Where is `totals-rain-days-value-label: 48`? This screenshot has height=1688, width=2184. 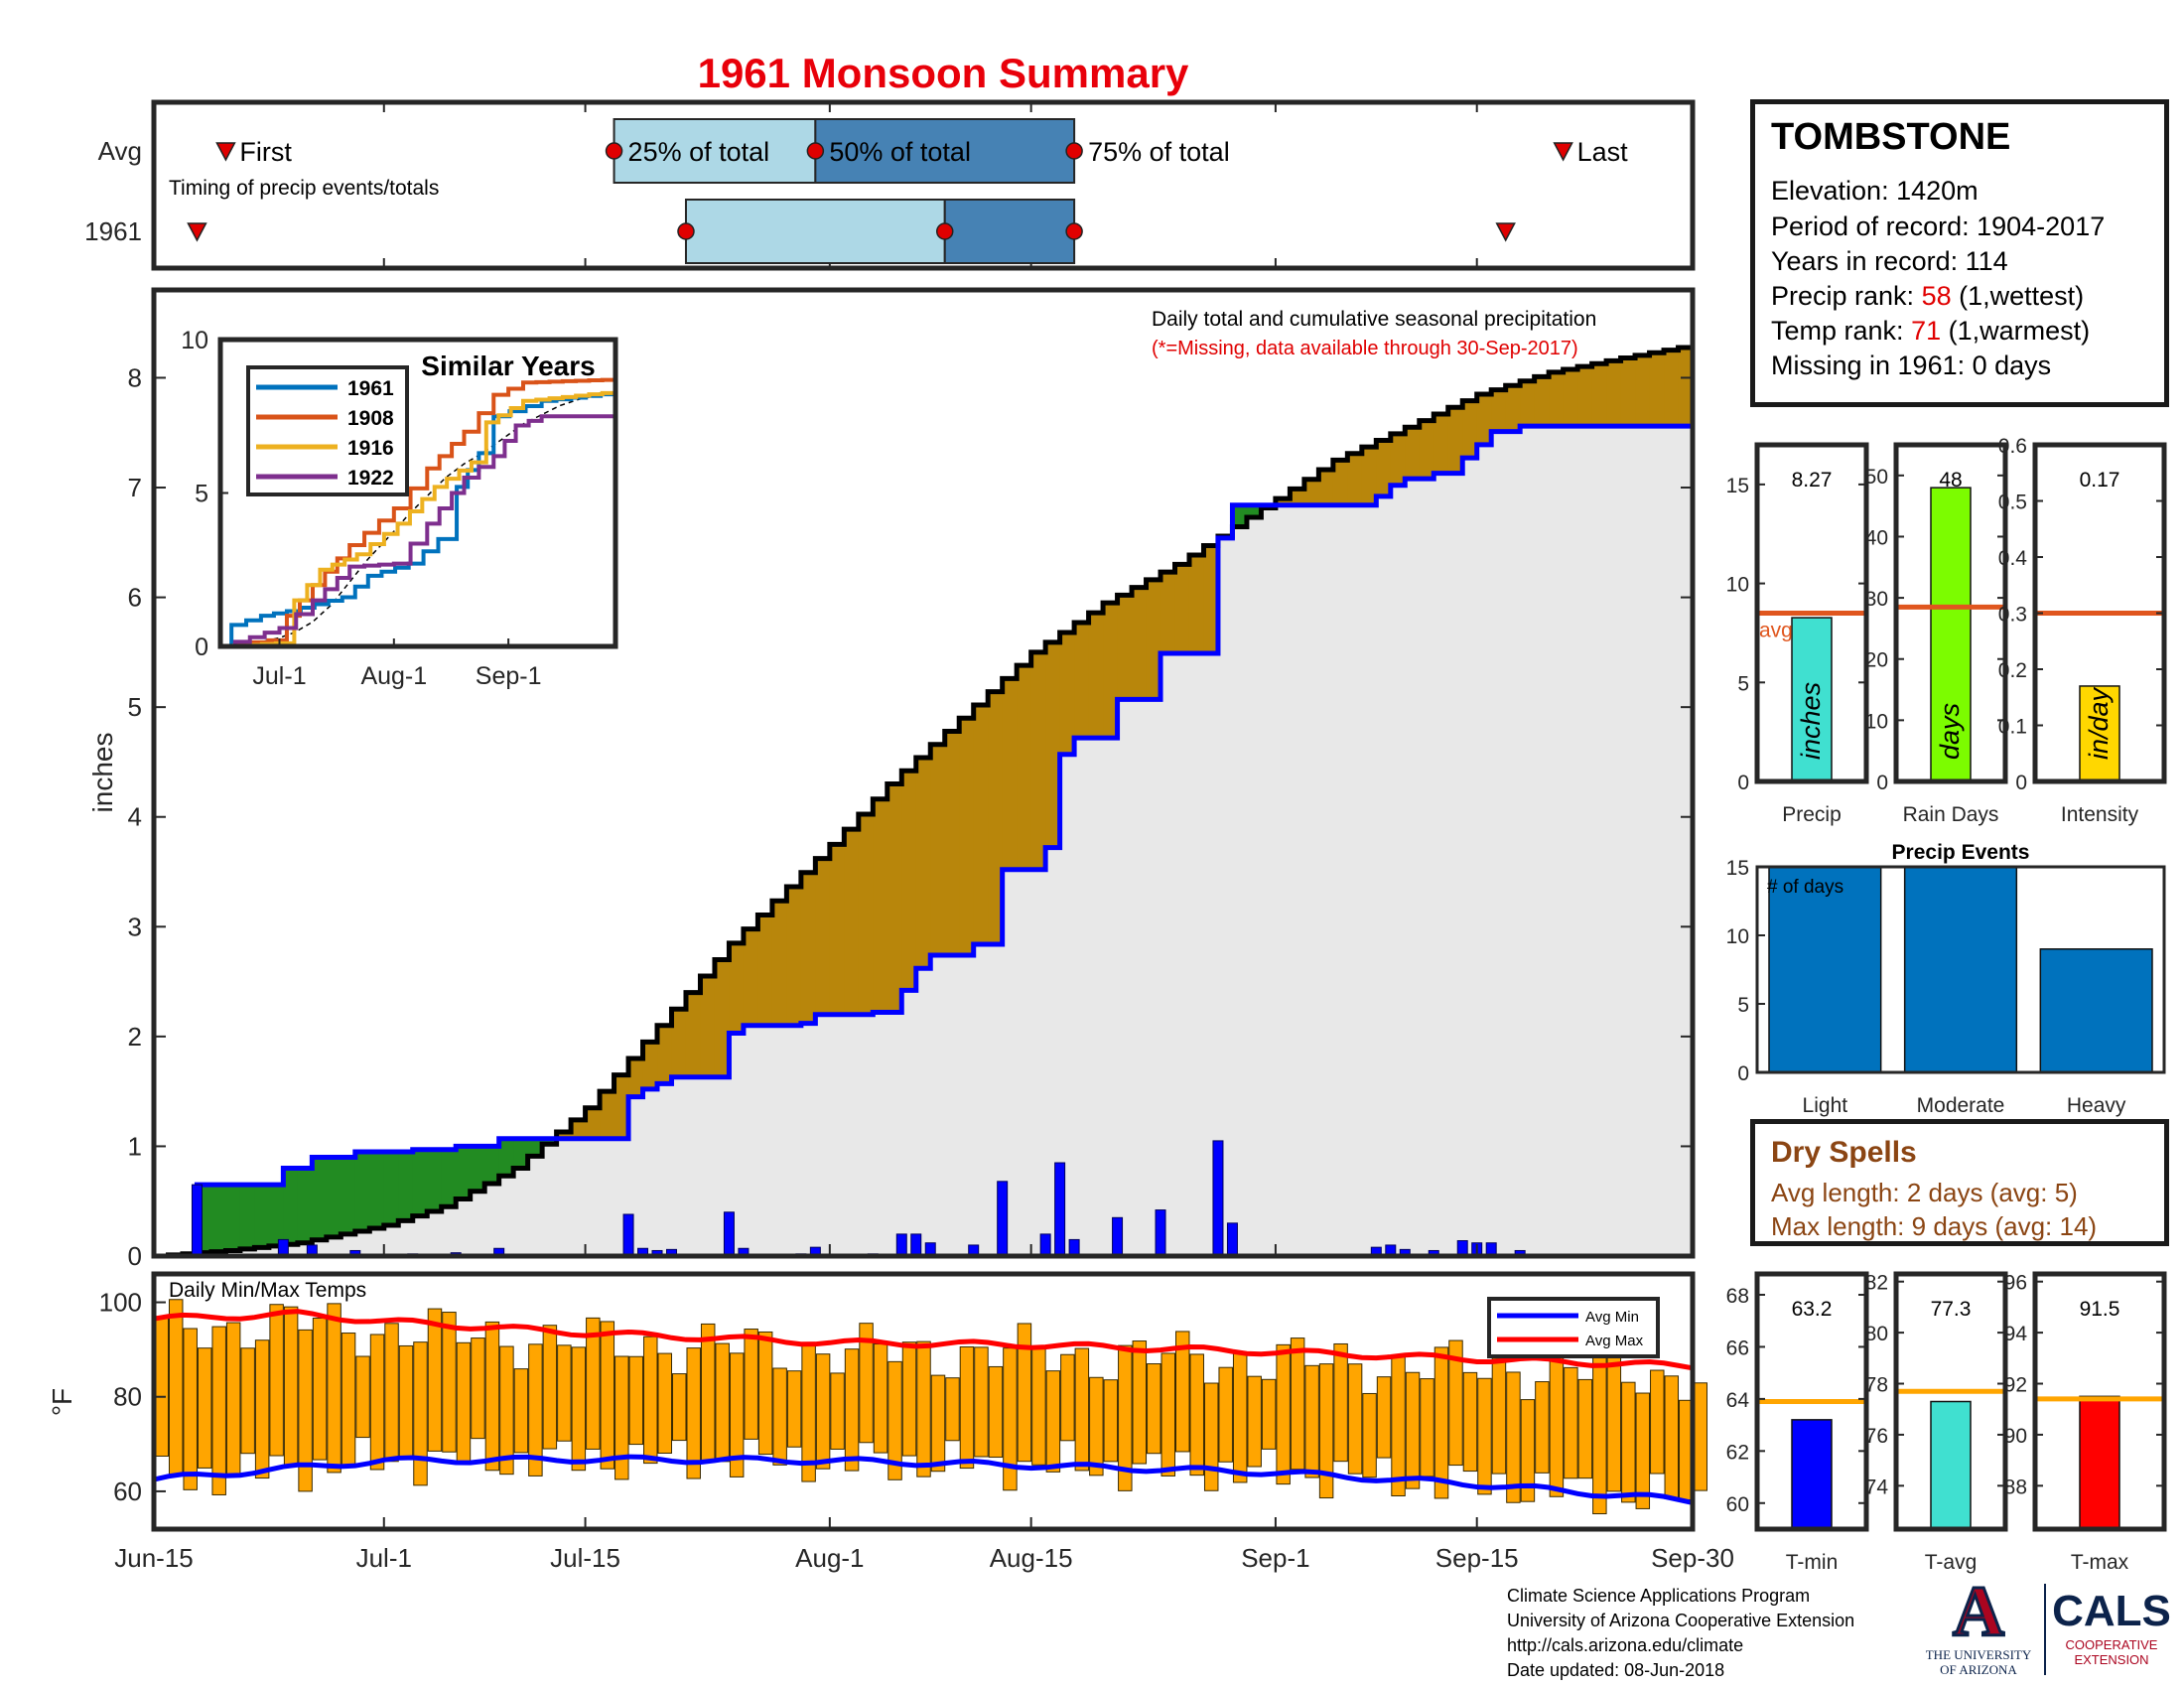
totals-rain-days-value-label: 48 is located at coordinates (1950, 480).